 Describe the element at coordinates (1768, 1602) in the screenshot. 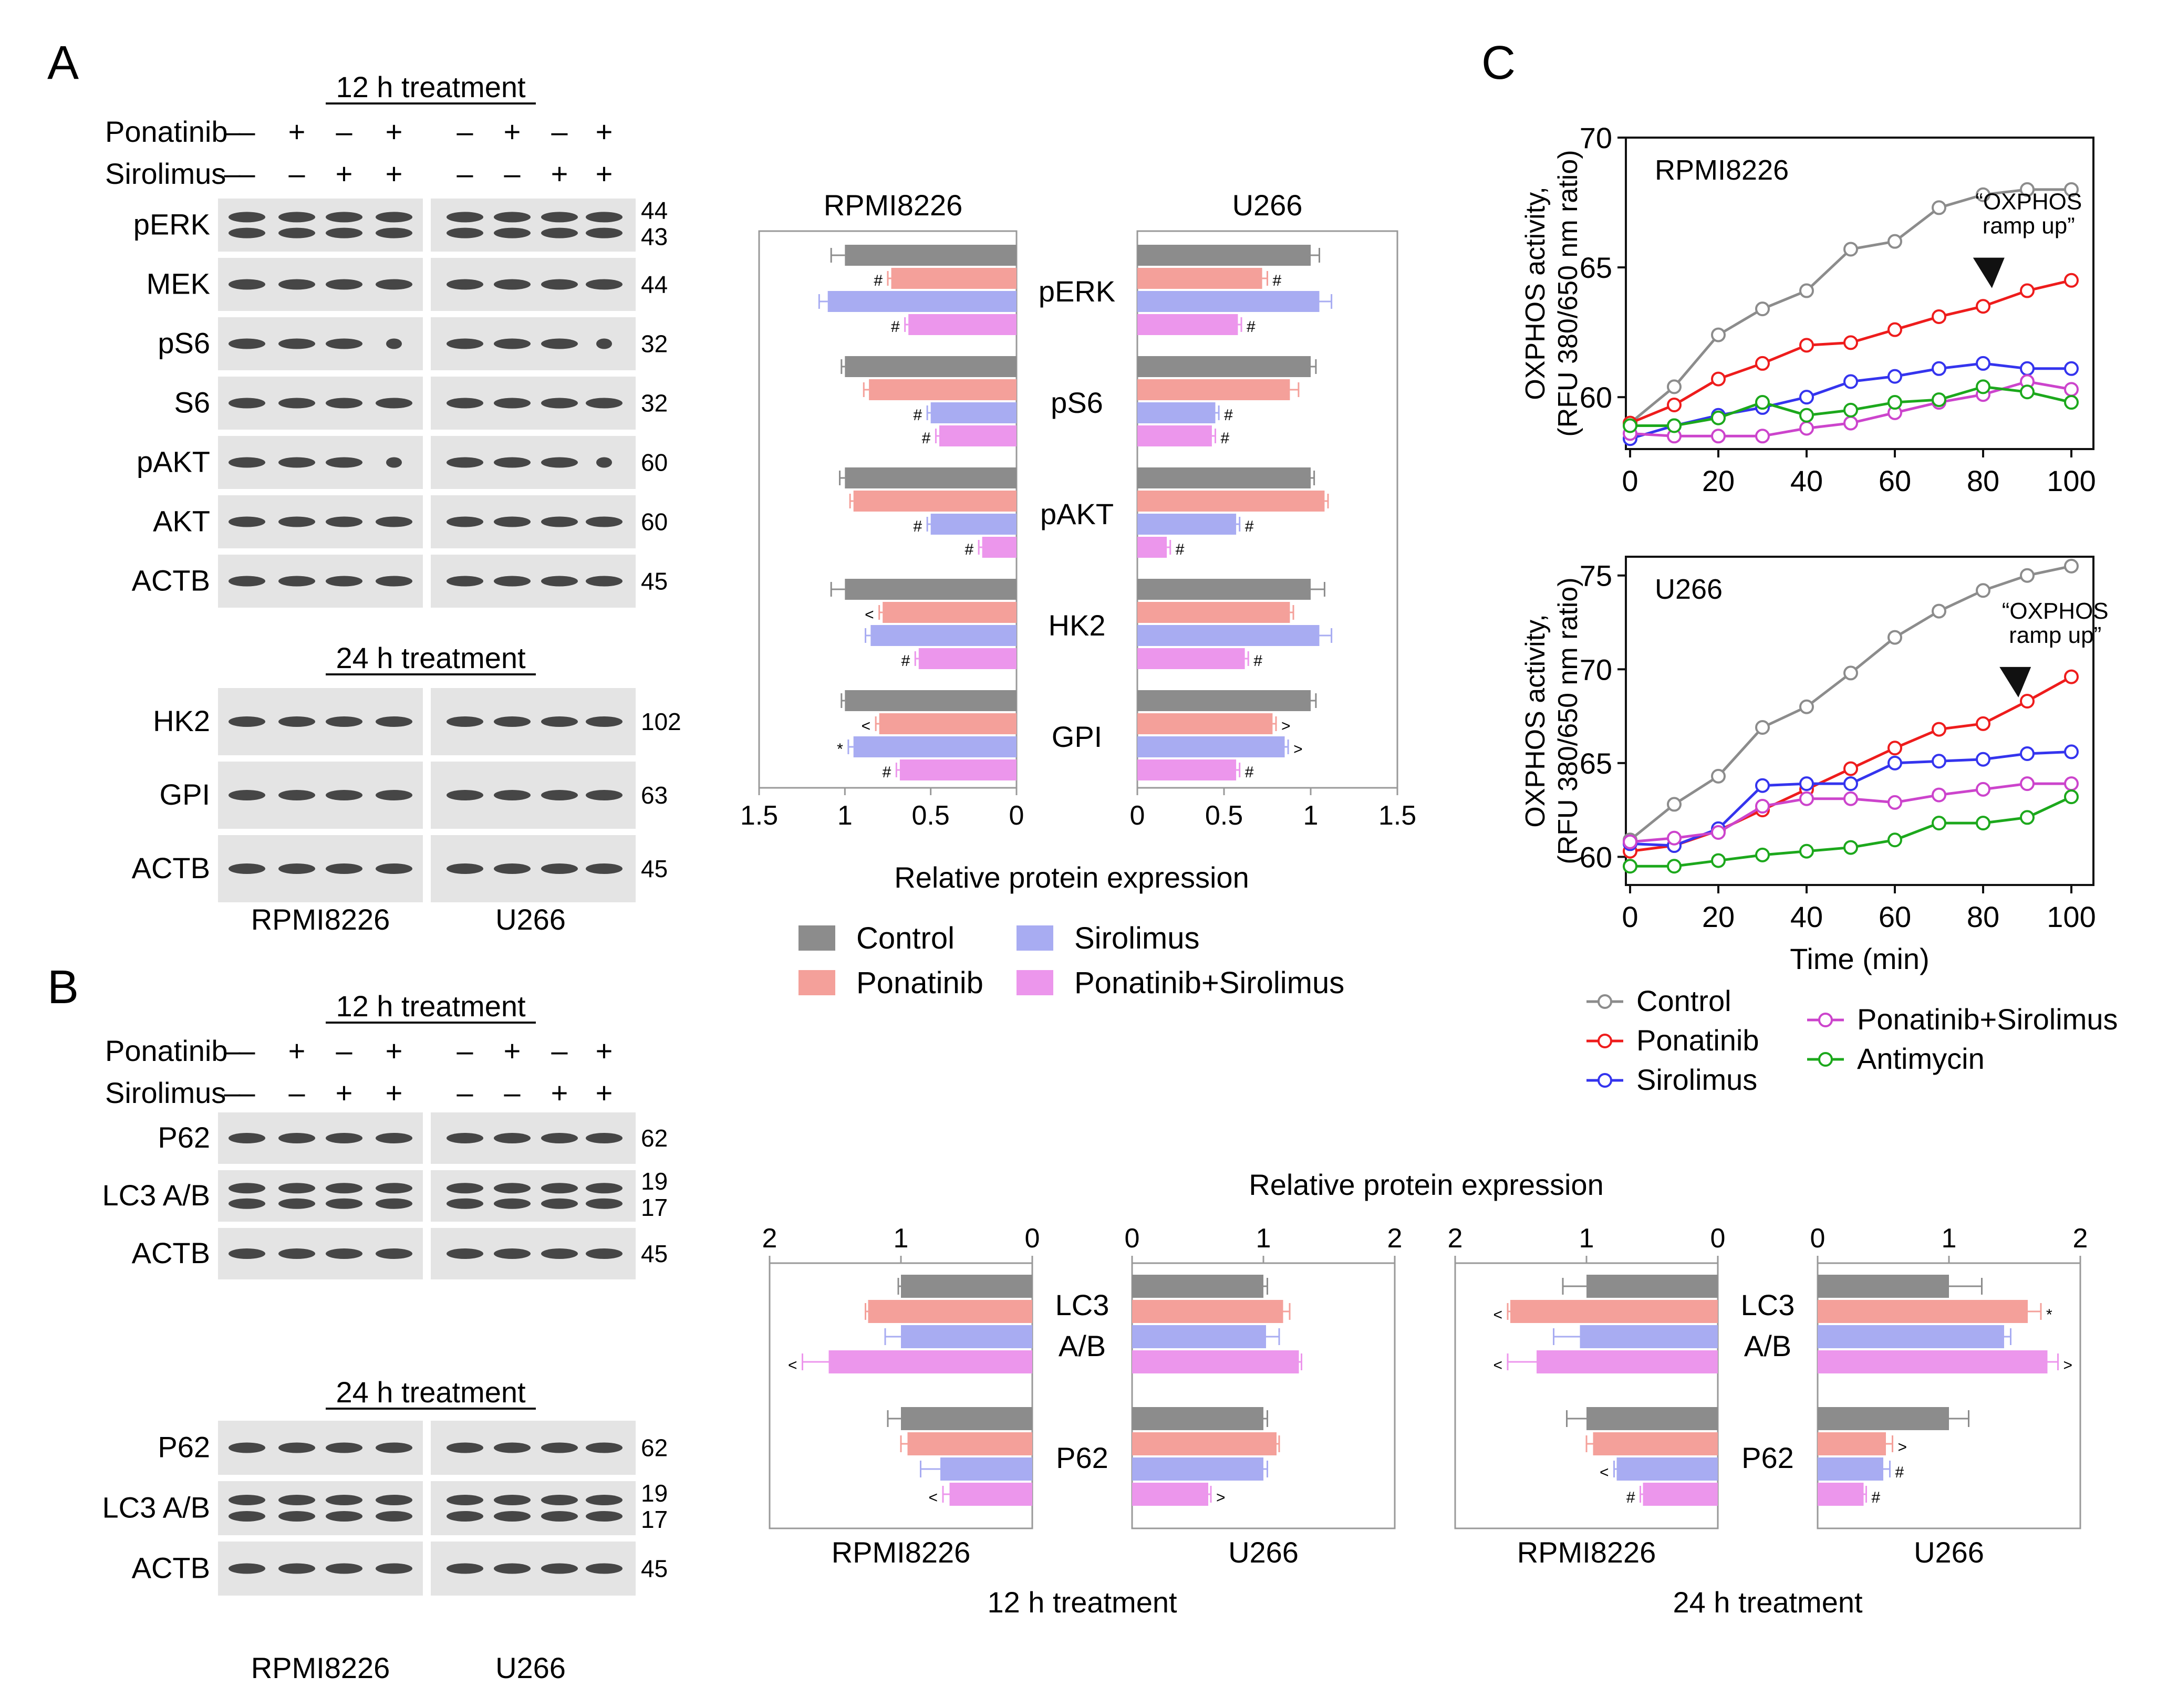

I see `group-caption: 24 h treatment` at that location.